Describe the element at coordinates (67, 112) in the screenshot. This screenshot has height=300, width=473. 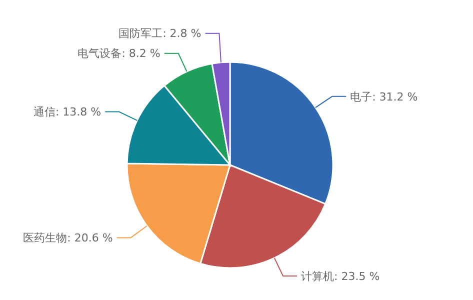
I see `slice-label: 通信: 13.8 %` at that location.